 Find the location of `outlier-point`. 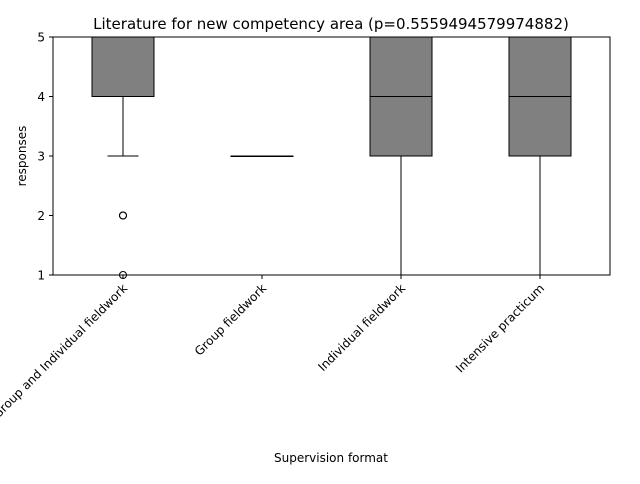

outlier-point is located at coordinates (123, 215).